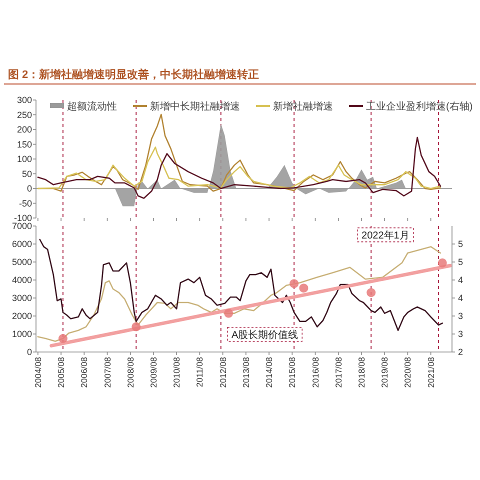 This screenshot has width=480, height=480. What do you see at coordinates (385, 372) in the screenshot?
I see `x-tick-label: 2019/08` at bounding box center [385, 372].